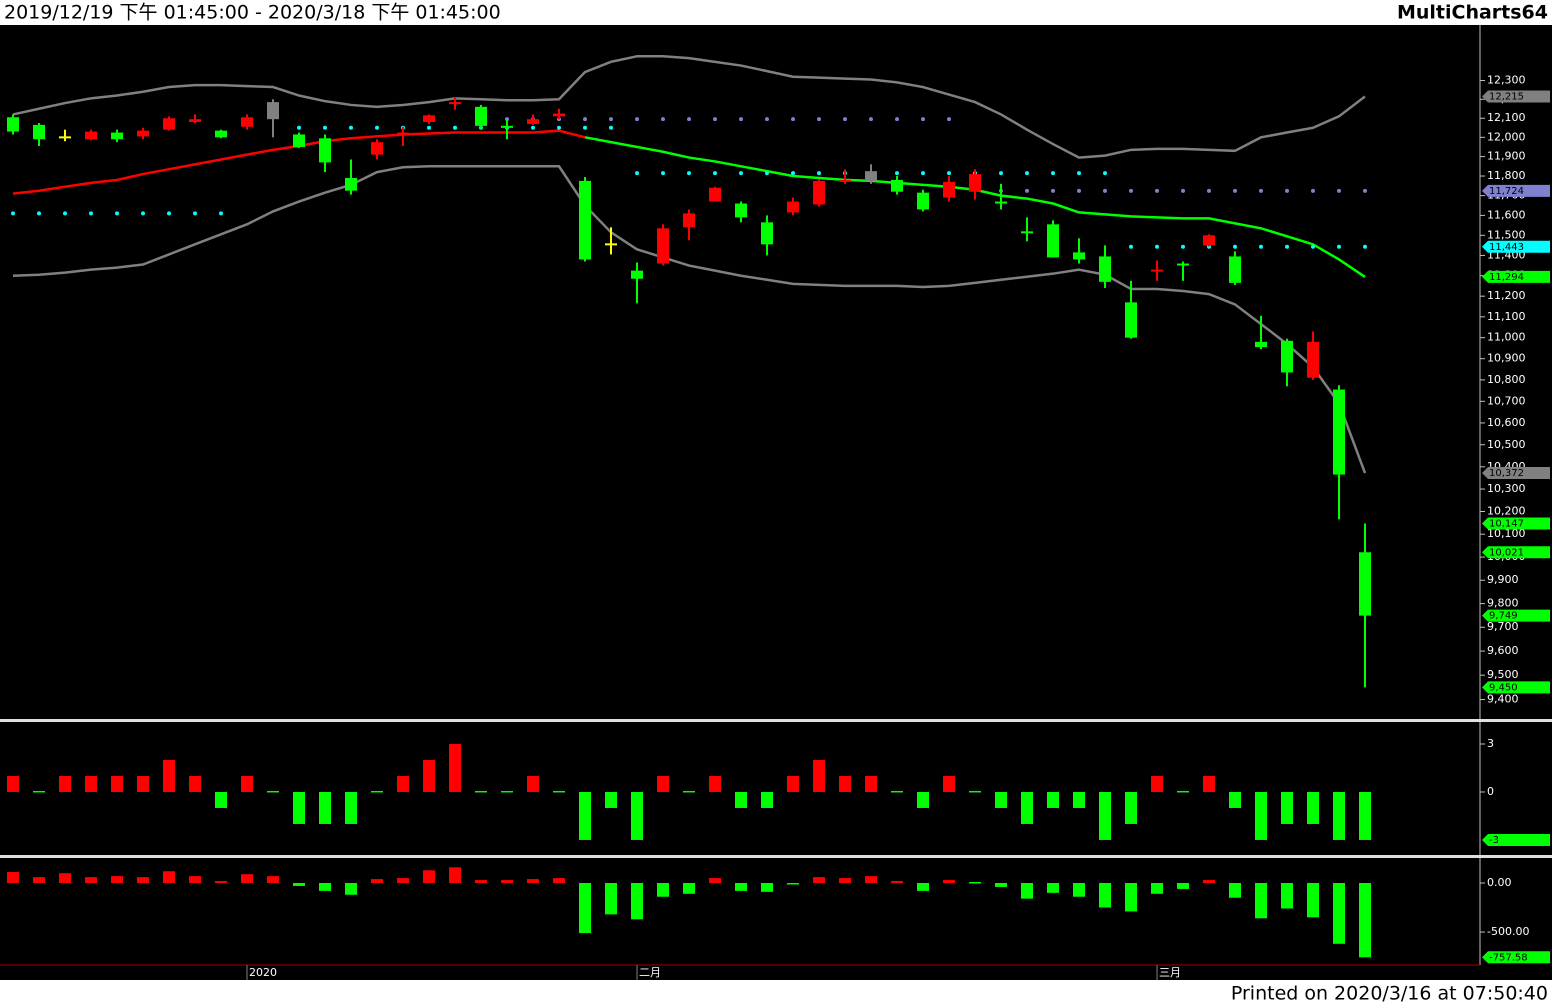 The height and width of the screenshot is (1005, 1552). Describe the element at coordinates (776, 992) in the screenshot. I see `footer-bar` at that location.